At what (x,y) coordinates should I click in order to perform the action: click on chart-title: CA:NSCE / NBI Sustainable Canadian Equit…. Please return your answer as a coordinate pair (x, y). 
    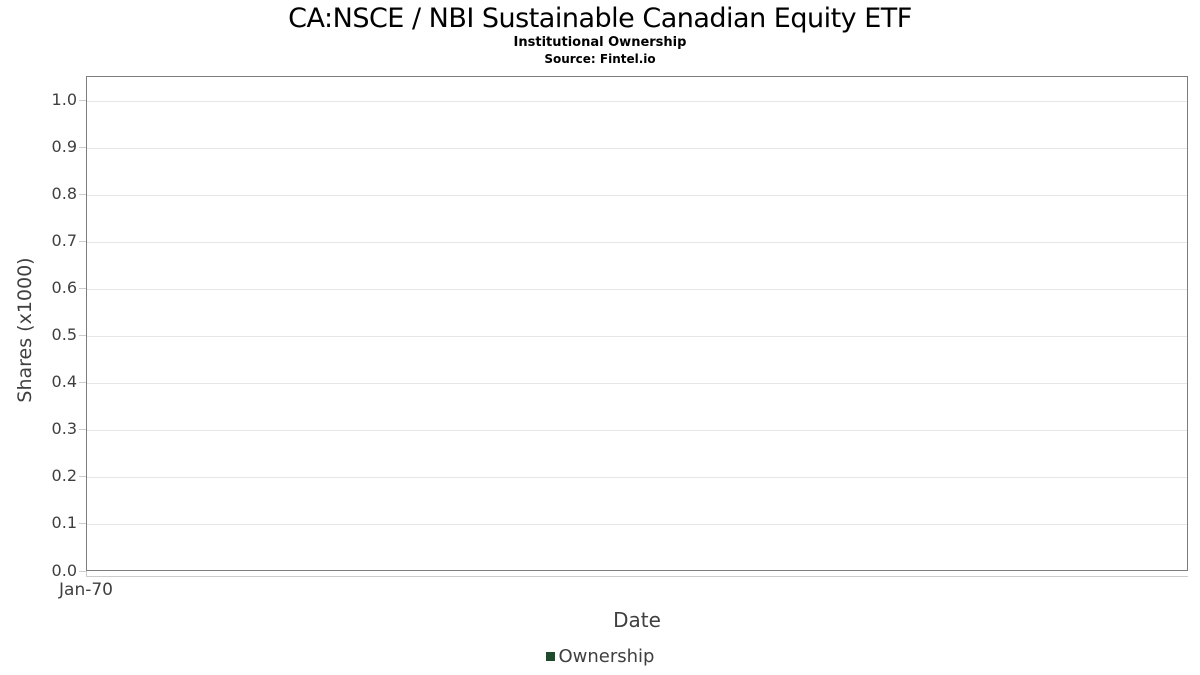
    Looking at the image, I should click on (600, 18).